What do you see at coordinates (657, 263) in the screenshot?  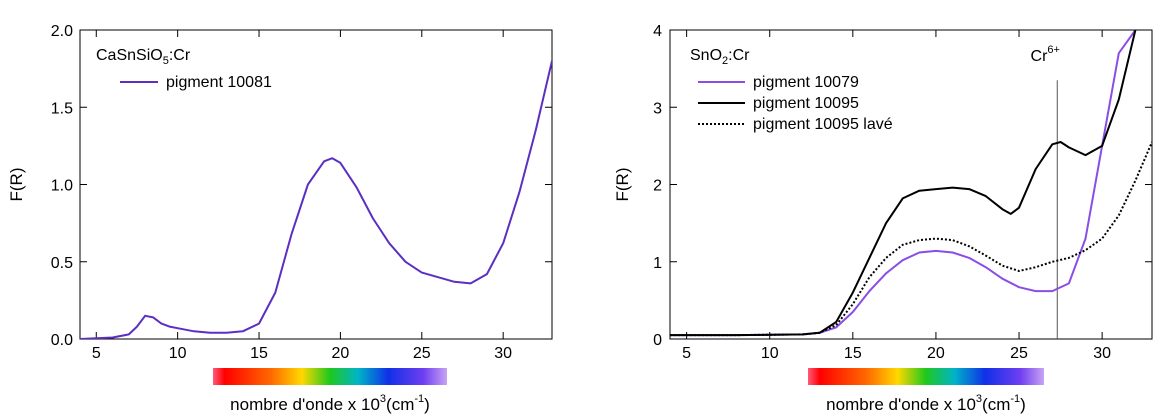 I see `y-tick-label: 1` at bounding box center [657, 263].